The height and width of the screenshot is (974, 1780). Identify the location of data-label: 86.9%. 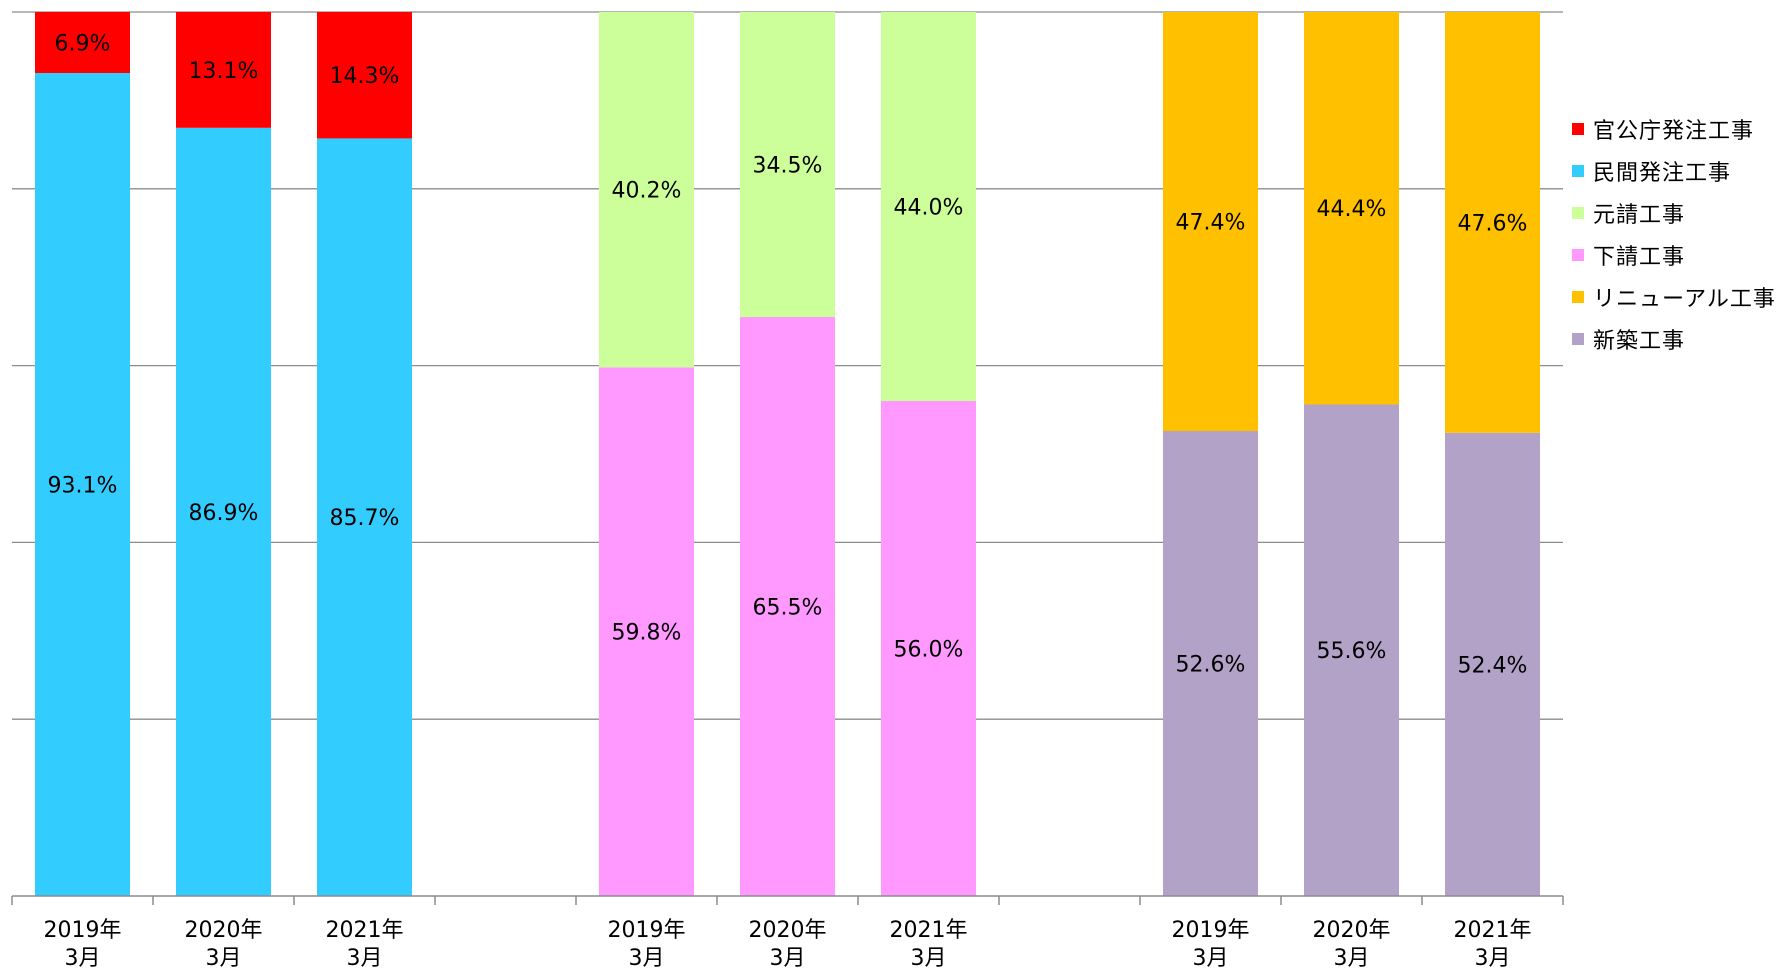
(224, 513).